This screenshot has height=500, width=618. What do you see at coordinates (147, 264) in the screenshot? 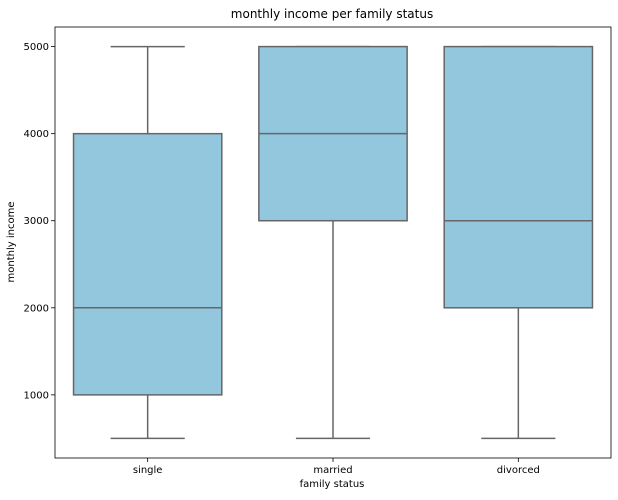
I see `box-single` at bounding box center [147, 264].